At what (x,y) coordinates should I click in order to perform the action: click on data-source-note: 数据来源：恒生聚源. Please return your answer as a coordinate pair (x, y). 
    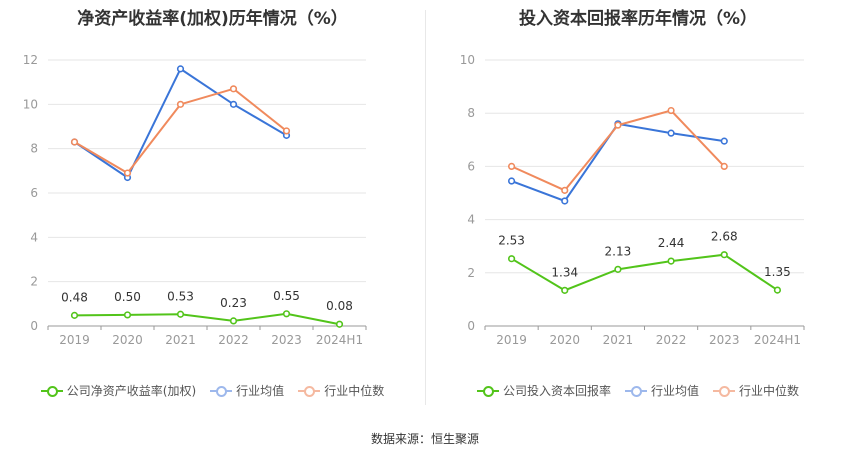
    Looking at the image, I should click on (424, 439).